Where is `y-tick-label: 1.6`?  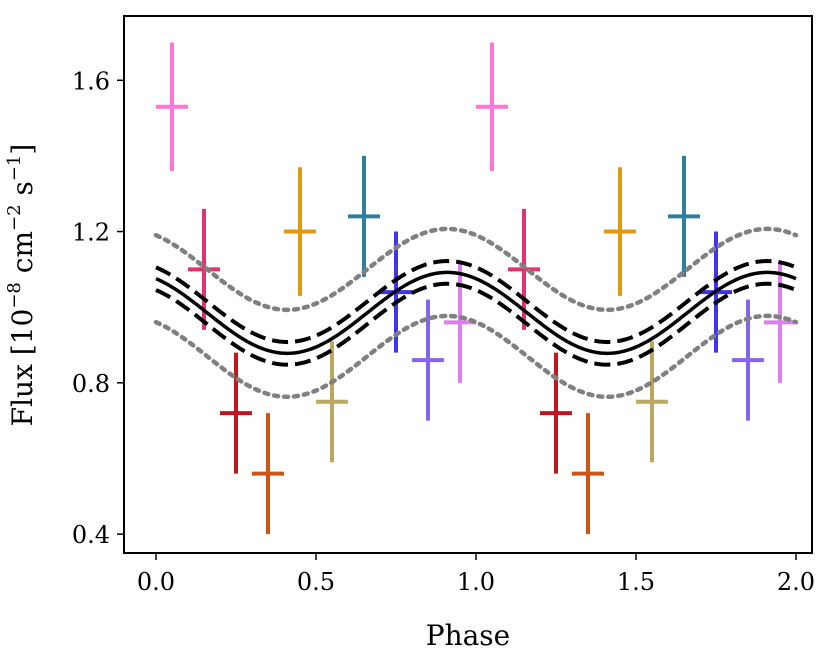
y-tick-label: 1.6 is located at coordinates (91, 81).